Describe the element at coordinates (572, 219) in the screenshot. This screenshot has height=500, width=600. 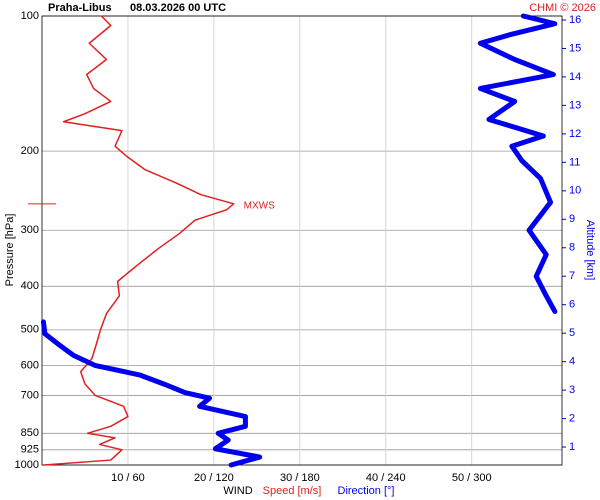
I see `y2-tick-label: 9` at that location.